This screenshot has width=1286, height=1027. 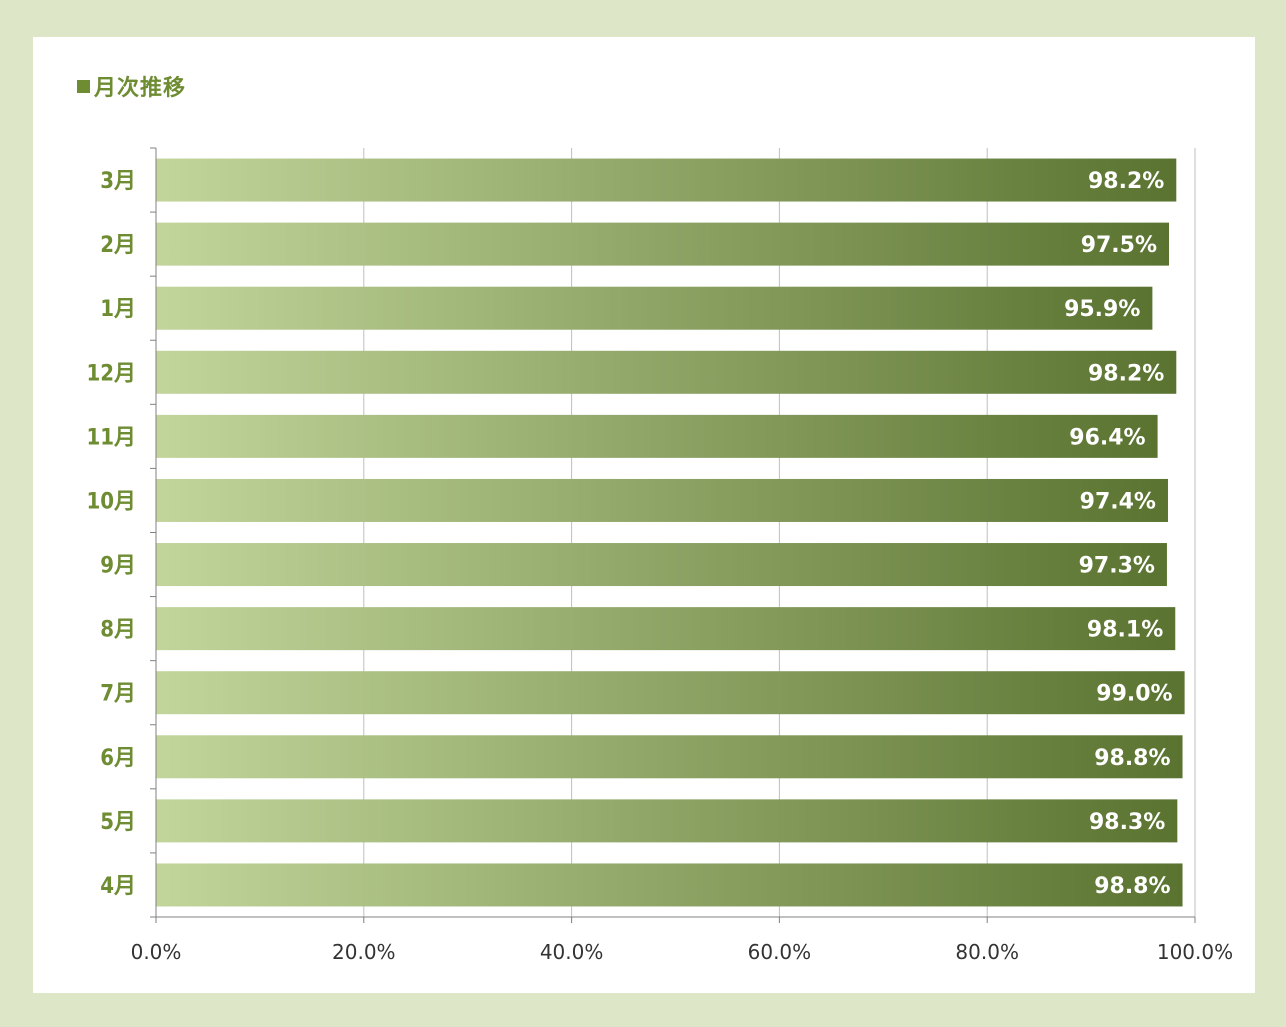 What do you see at coordinates (83, 86) in the screenshot?
I see `title-square-icon` at bounding box center [83, 86].